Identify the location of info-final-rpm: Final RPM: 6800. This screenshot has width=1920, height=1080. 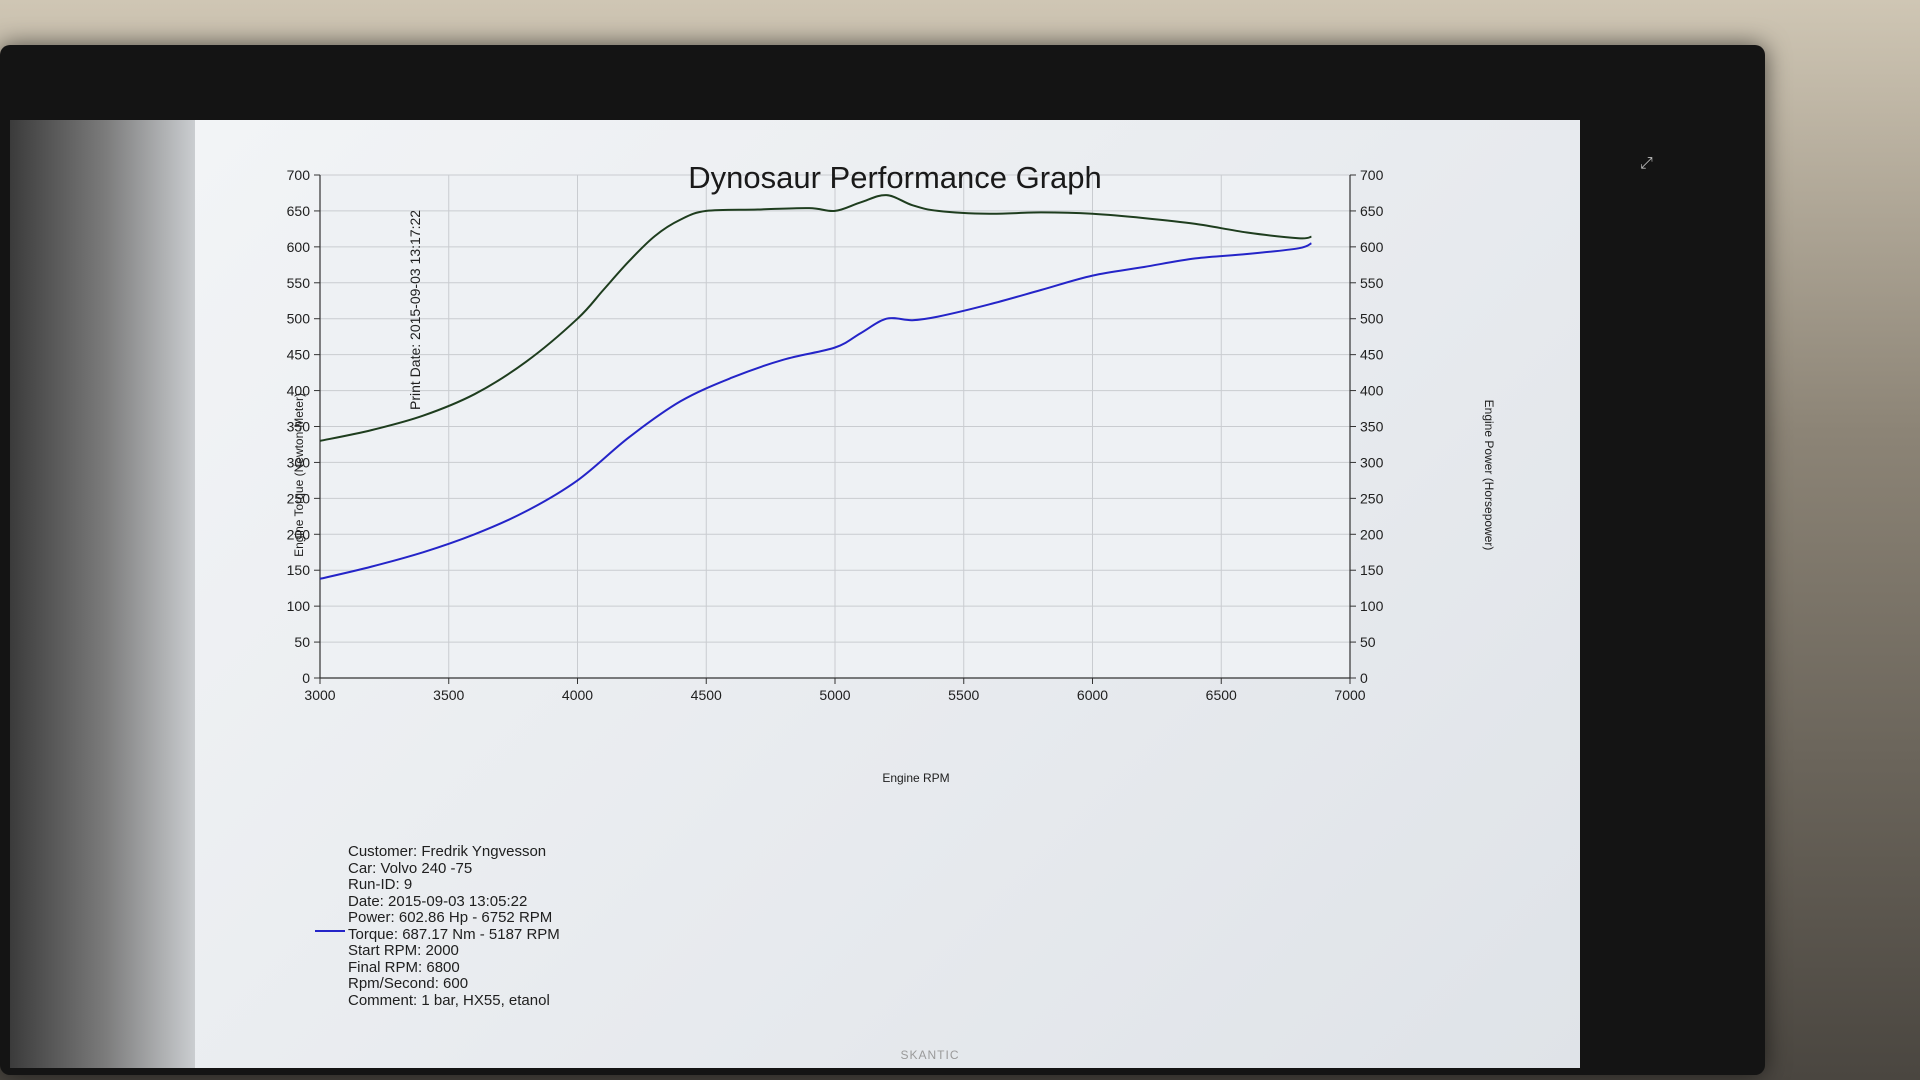
(404, 967).